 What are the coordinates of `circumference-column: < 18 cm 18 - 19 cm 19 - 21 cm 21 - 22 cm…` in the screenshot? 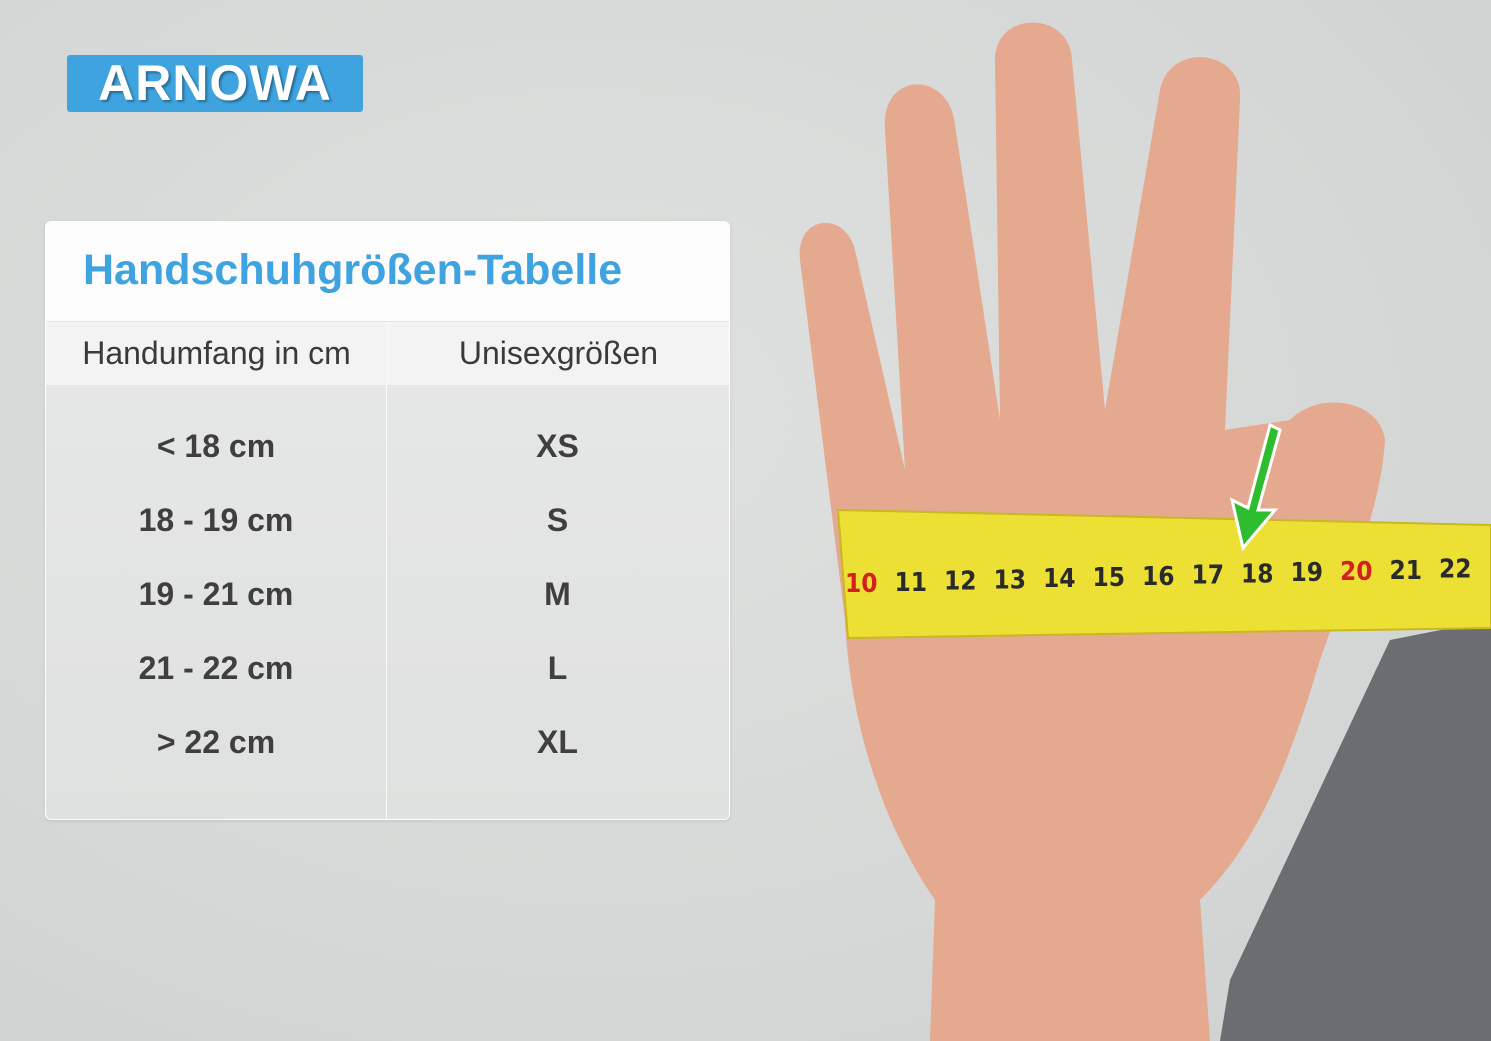 It's located at (216, 602).